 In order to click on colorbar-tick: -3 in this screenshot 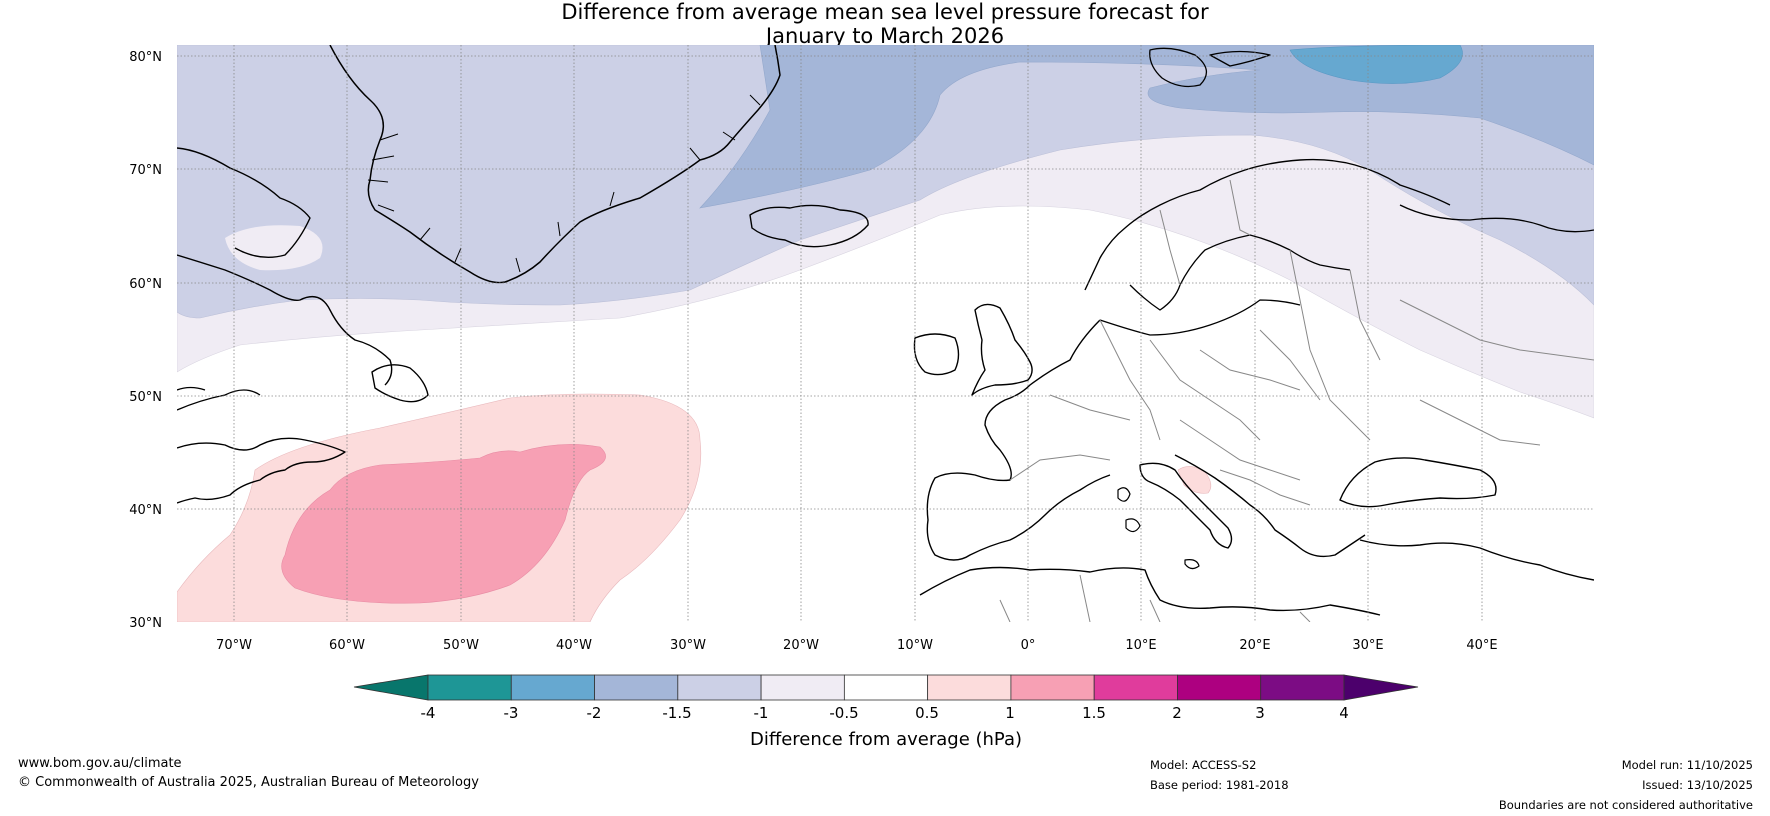, I will do `click(511, 713)`.